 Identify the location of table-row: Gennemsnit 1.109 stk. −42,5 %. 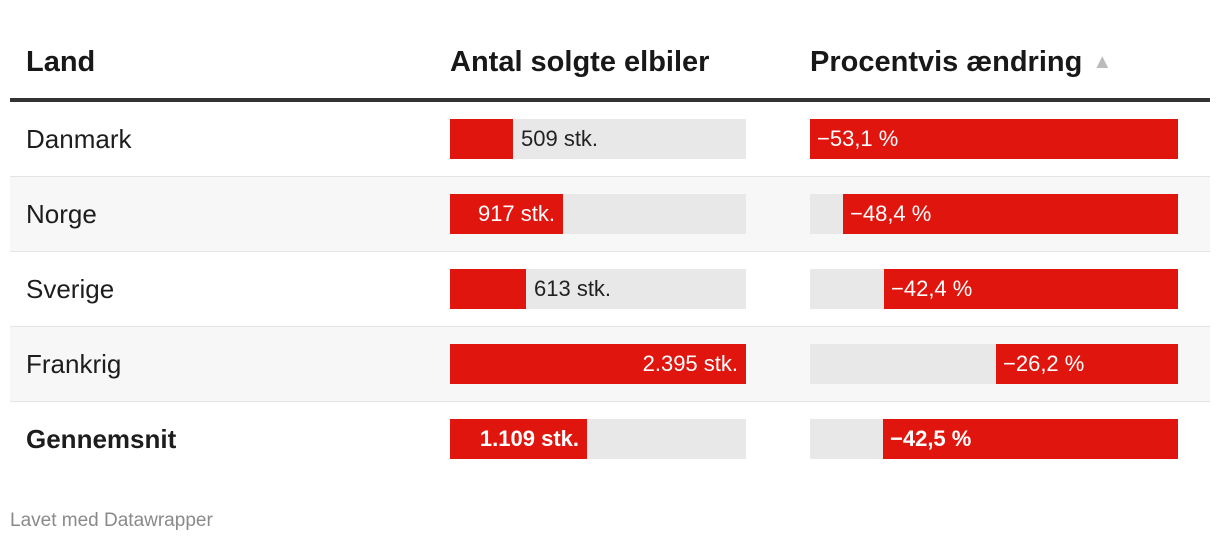
(610, 439).